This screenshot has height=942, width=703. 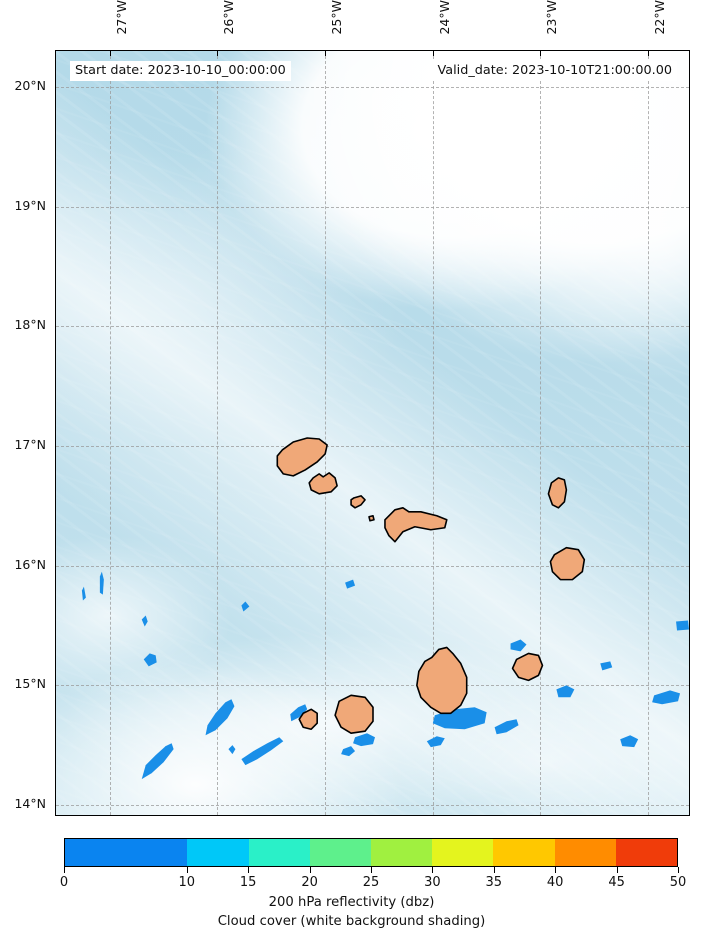 I want to click on island-brava, so click(x=308, y=719).